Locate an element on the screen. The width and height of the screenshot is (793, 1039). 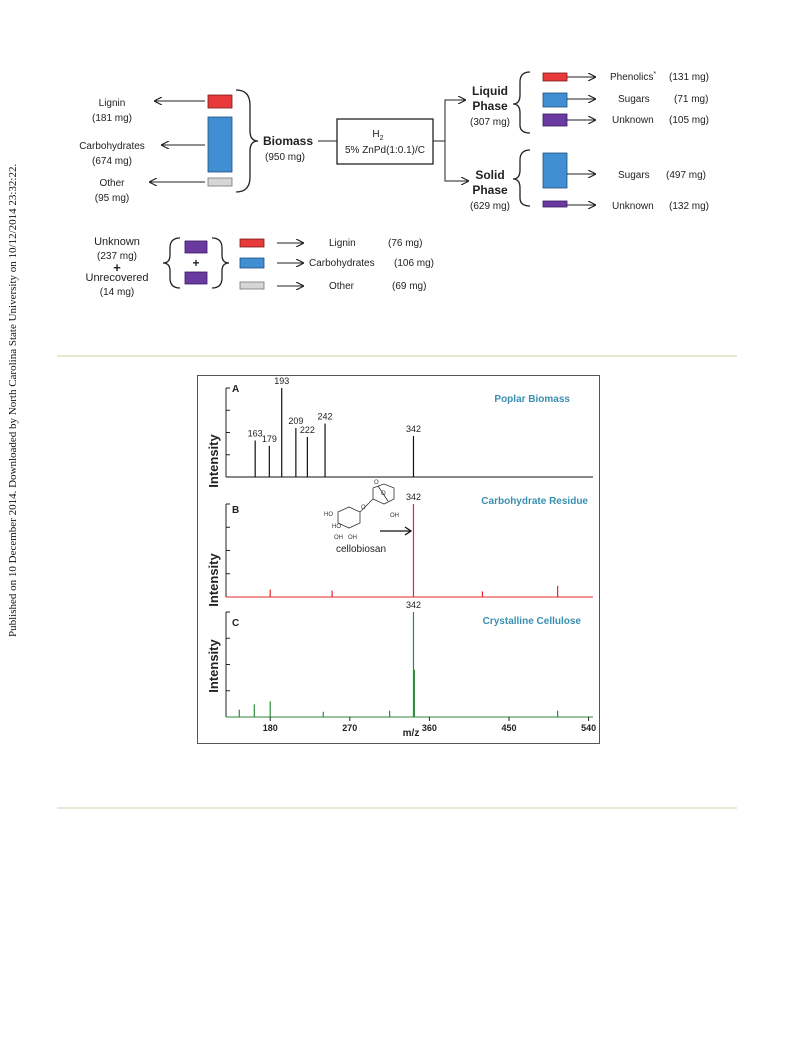
solid-unknown-name: Unknown is located at coordinates (633, 206).